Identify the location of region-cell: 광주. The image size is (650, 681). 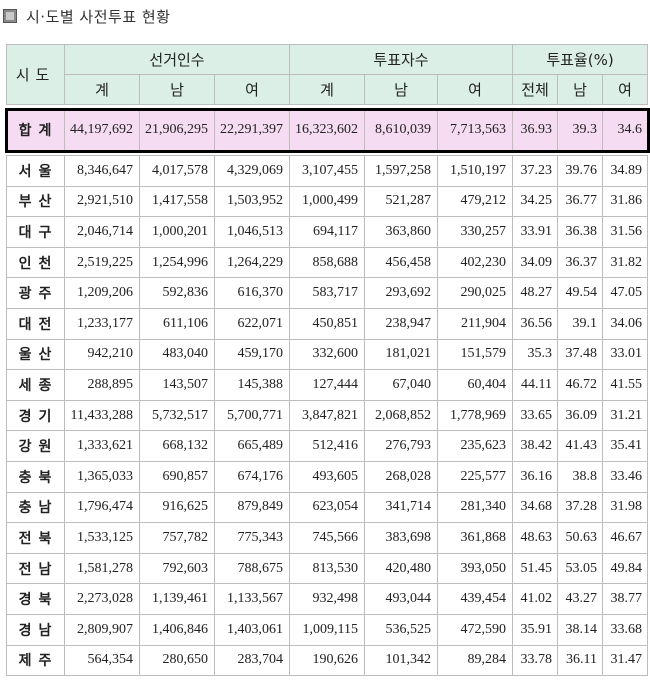
(35, 293).